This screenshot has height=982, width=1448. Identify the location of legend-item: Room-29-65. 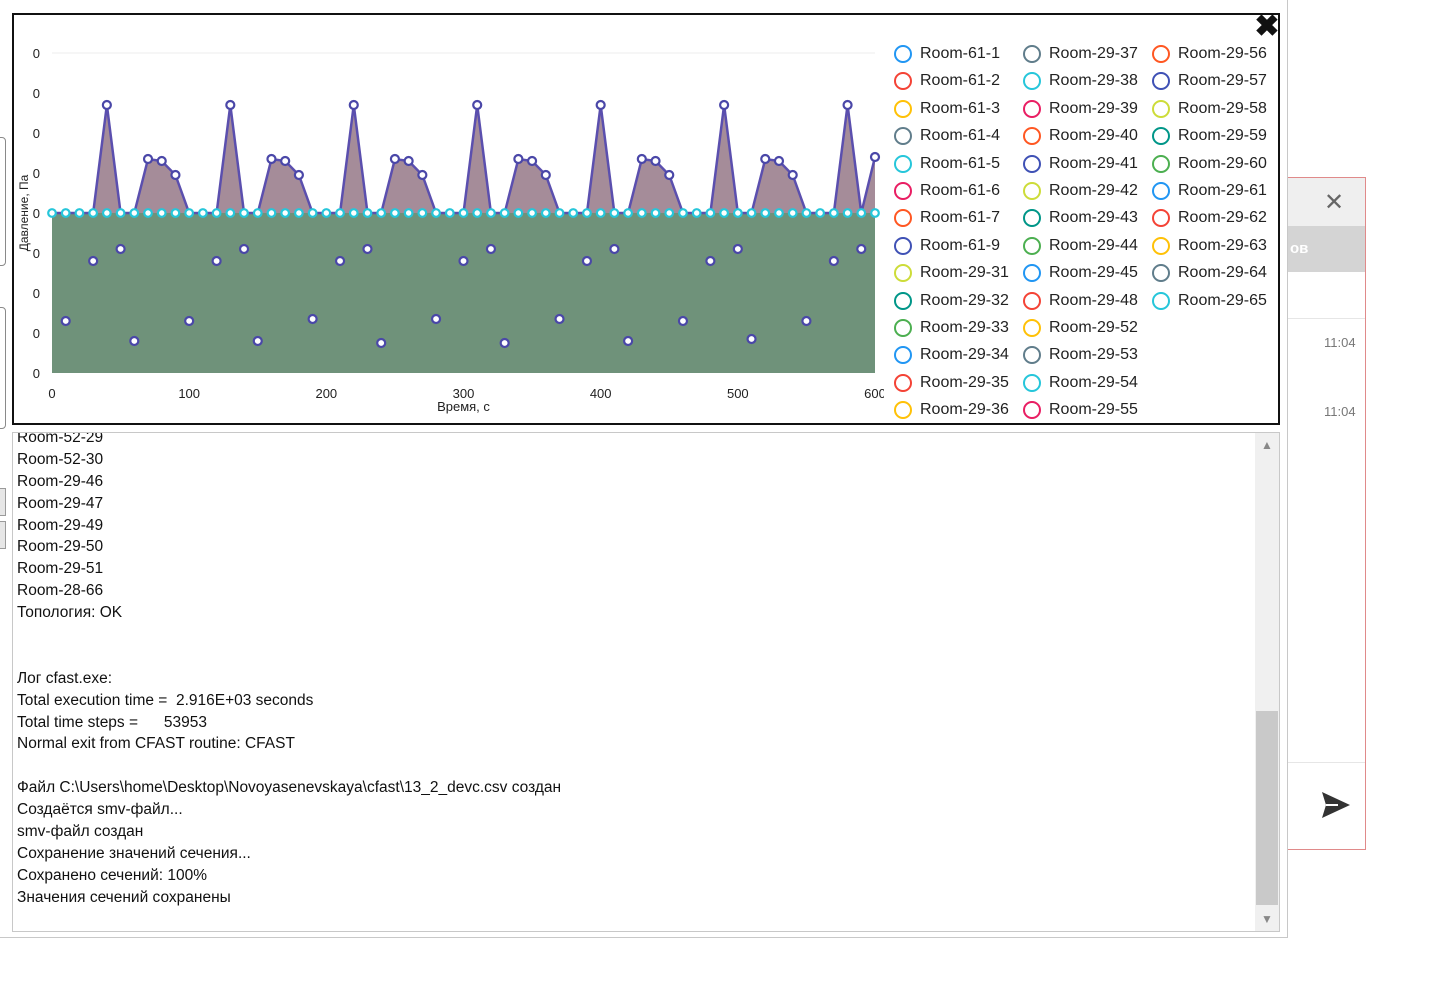
(1209, 301).